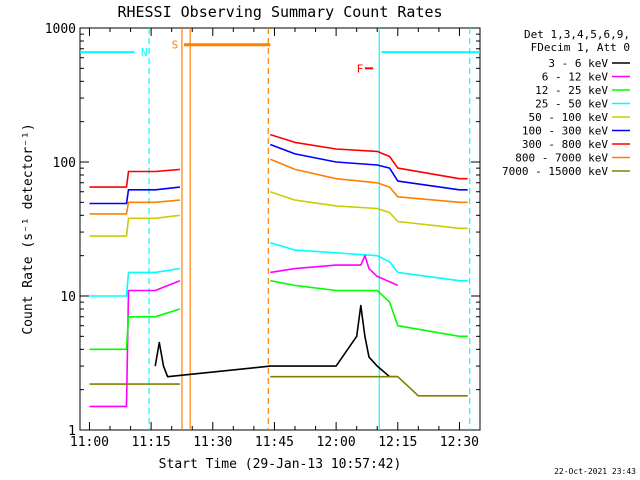 This screenshot has width=640, height=480. What do you see at coordinates (60, 29) in the screenshot?
I see `y-tick-label-3: 1000` at bounding box center [60, 29].